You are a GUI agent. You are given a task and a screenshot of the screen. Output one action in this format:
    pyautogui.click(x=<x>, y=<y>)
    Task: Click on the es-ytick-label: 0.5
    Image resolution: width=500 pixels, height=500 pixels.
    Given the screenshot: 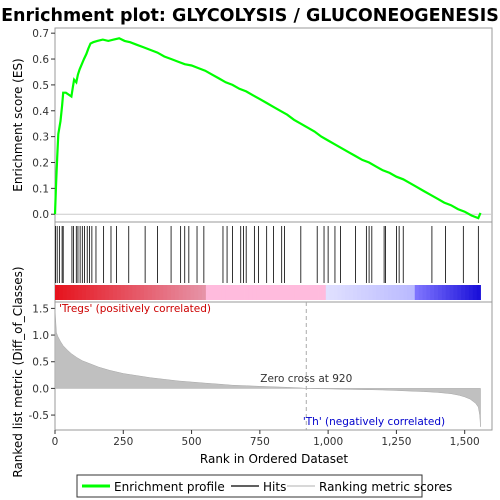 What is the action you would take?
    pyautogui.click(x=40, y=86)
    